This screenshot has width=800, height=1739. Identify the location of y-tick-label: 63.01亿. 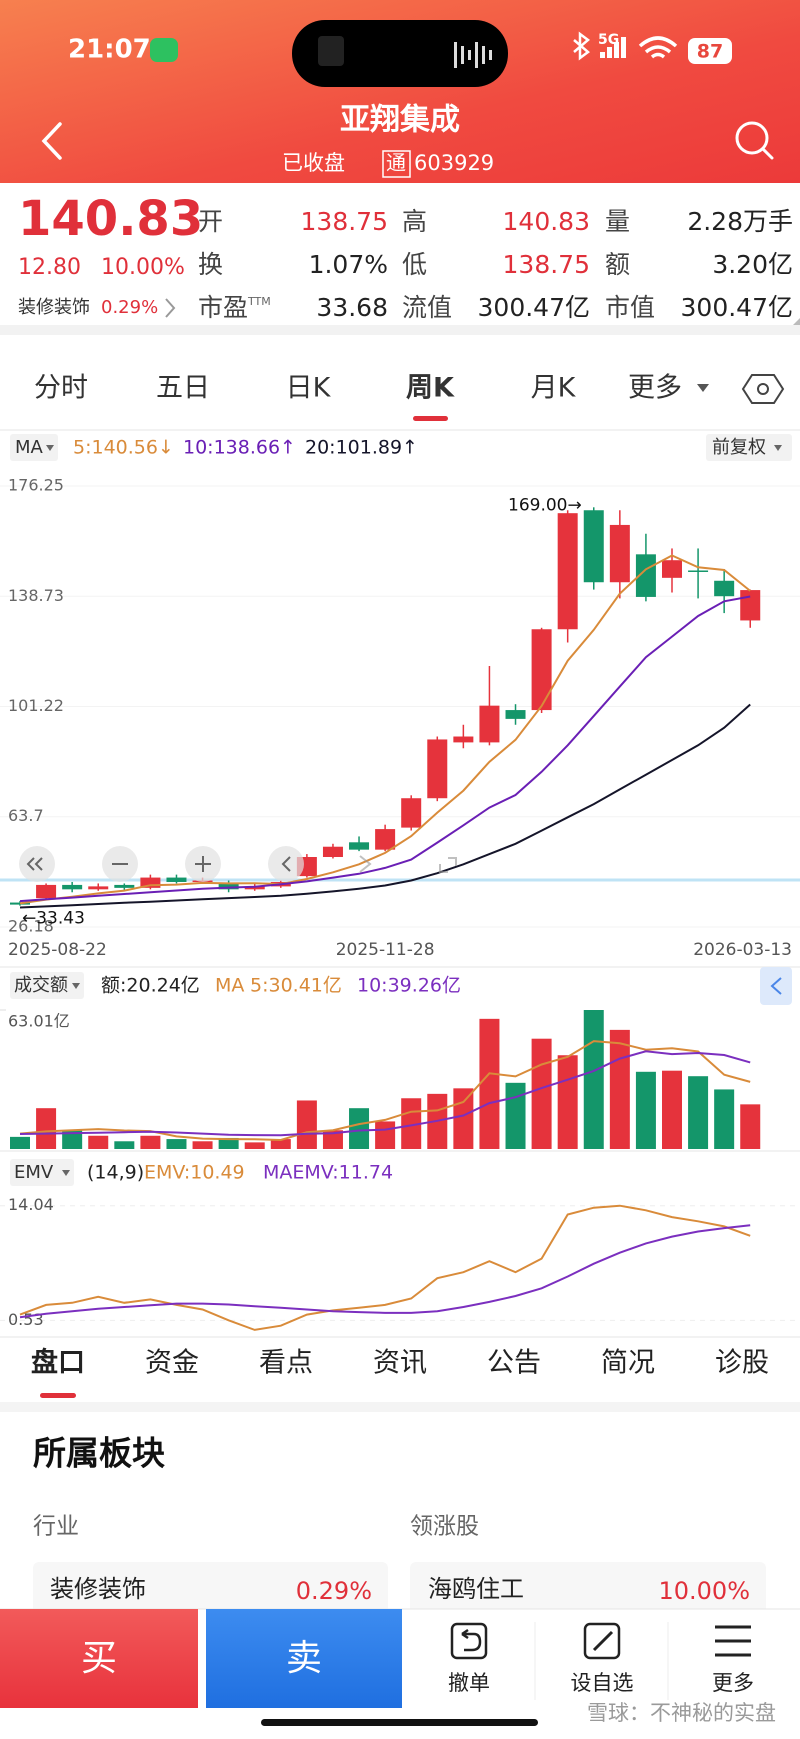
(39, 1021).